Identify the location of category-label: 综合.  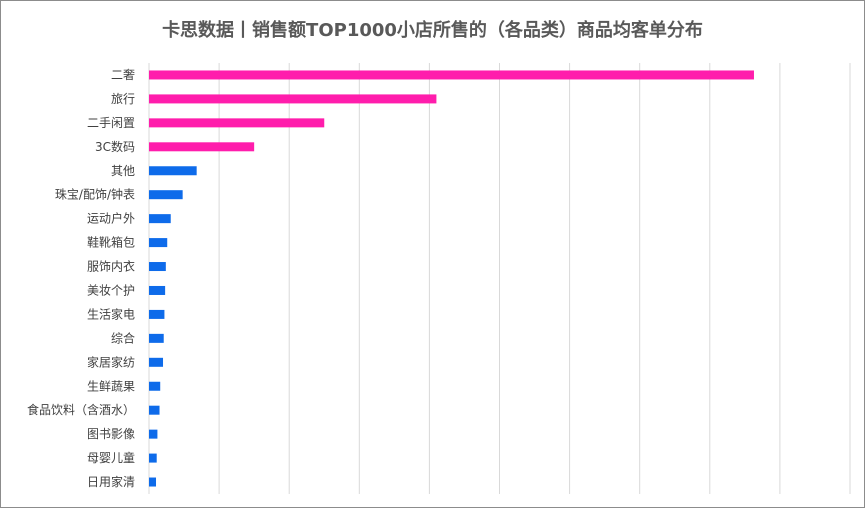
(123, 337).